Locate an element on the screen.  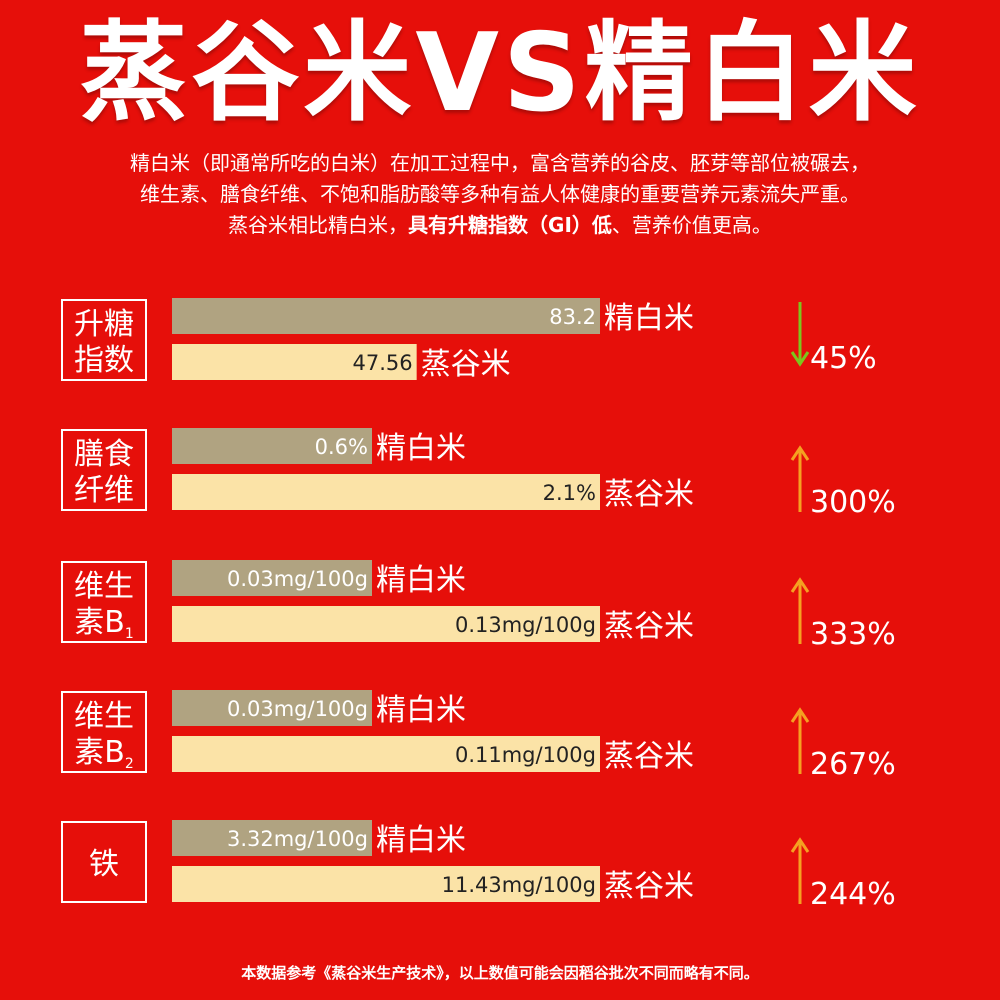
change-percent: 267% is located at coordinates (853, 764).